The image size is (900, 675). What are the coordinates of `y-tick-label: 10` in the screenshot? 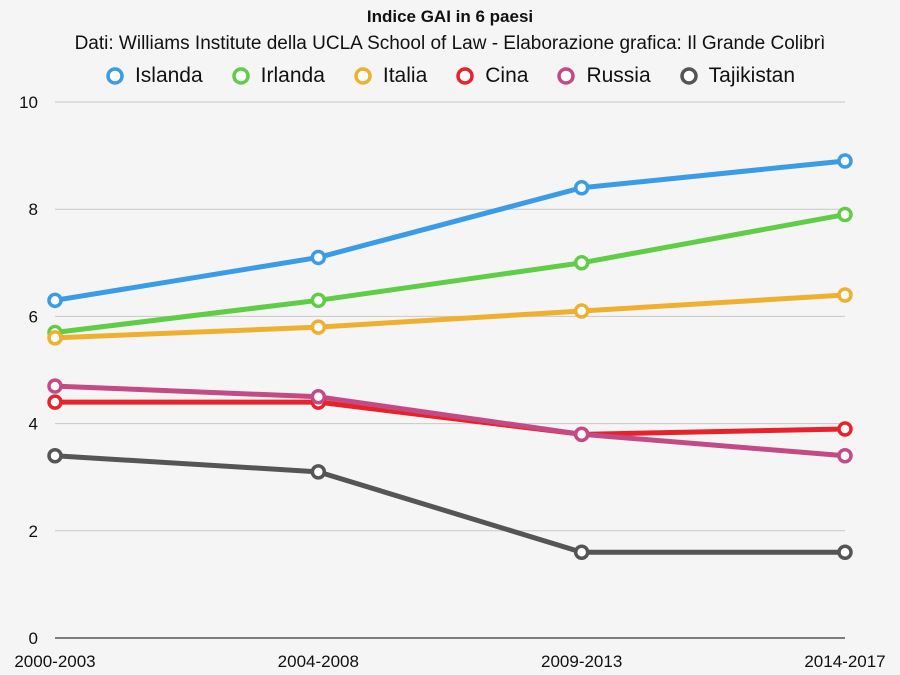 It's located at (28, 102).